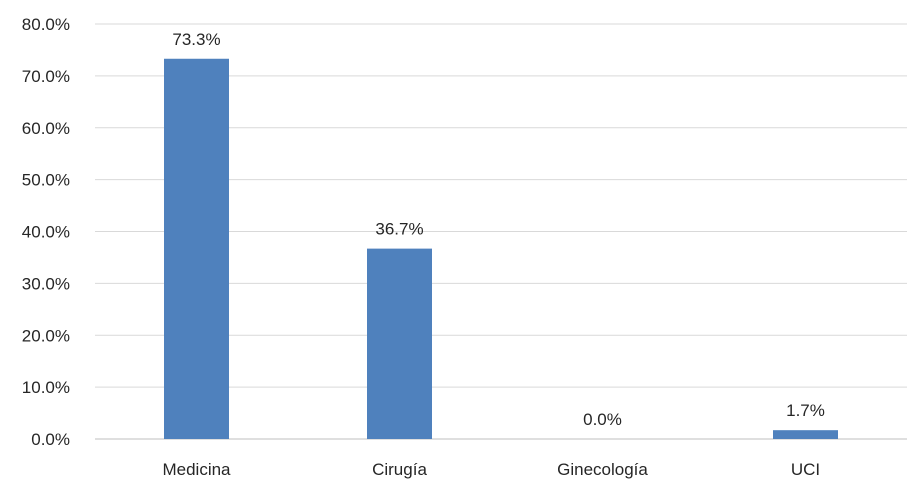 The image size is (912, 485). Describe the element at coordinates (46, 283) in the screenshot. I see `y-tick-label: 30.0%` at that location.